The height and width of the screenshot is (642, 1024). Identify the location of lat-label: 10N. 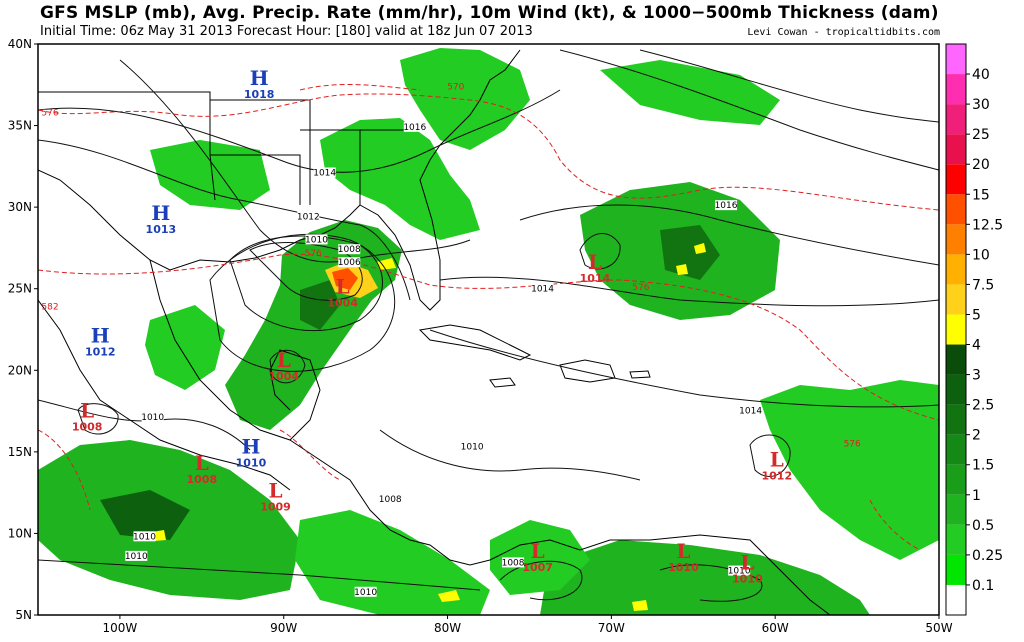
(20, 533).